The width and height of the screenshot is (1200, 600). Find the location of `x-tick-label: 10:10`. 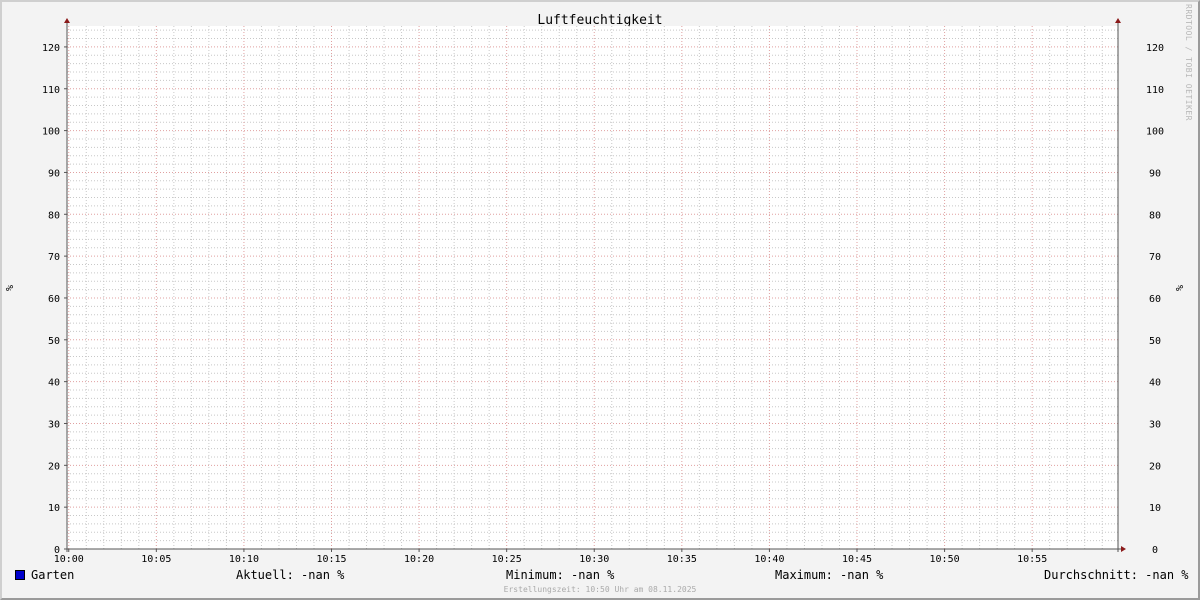

x-tick-label: 10:10 is located at coordinates (244, 559).